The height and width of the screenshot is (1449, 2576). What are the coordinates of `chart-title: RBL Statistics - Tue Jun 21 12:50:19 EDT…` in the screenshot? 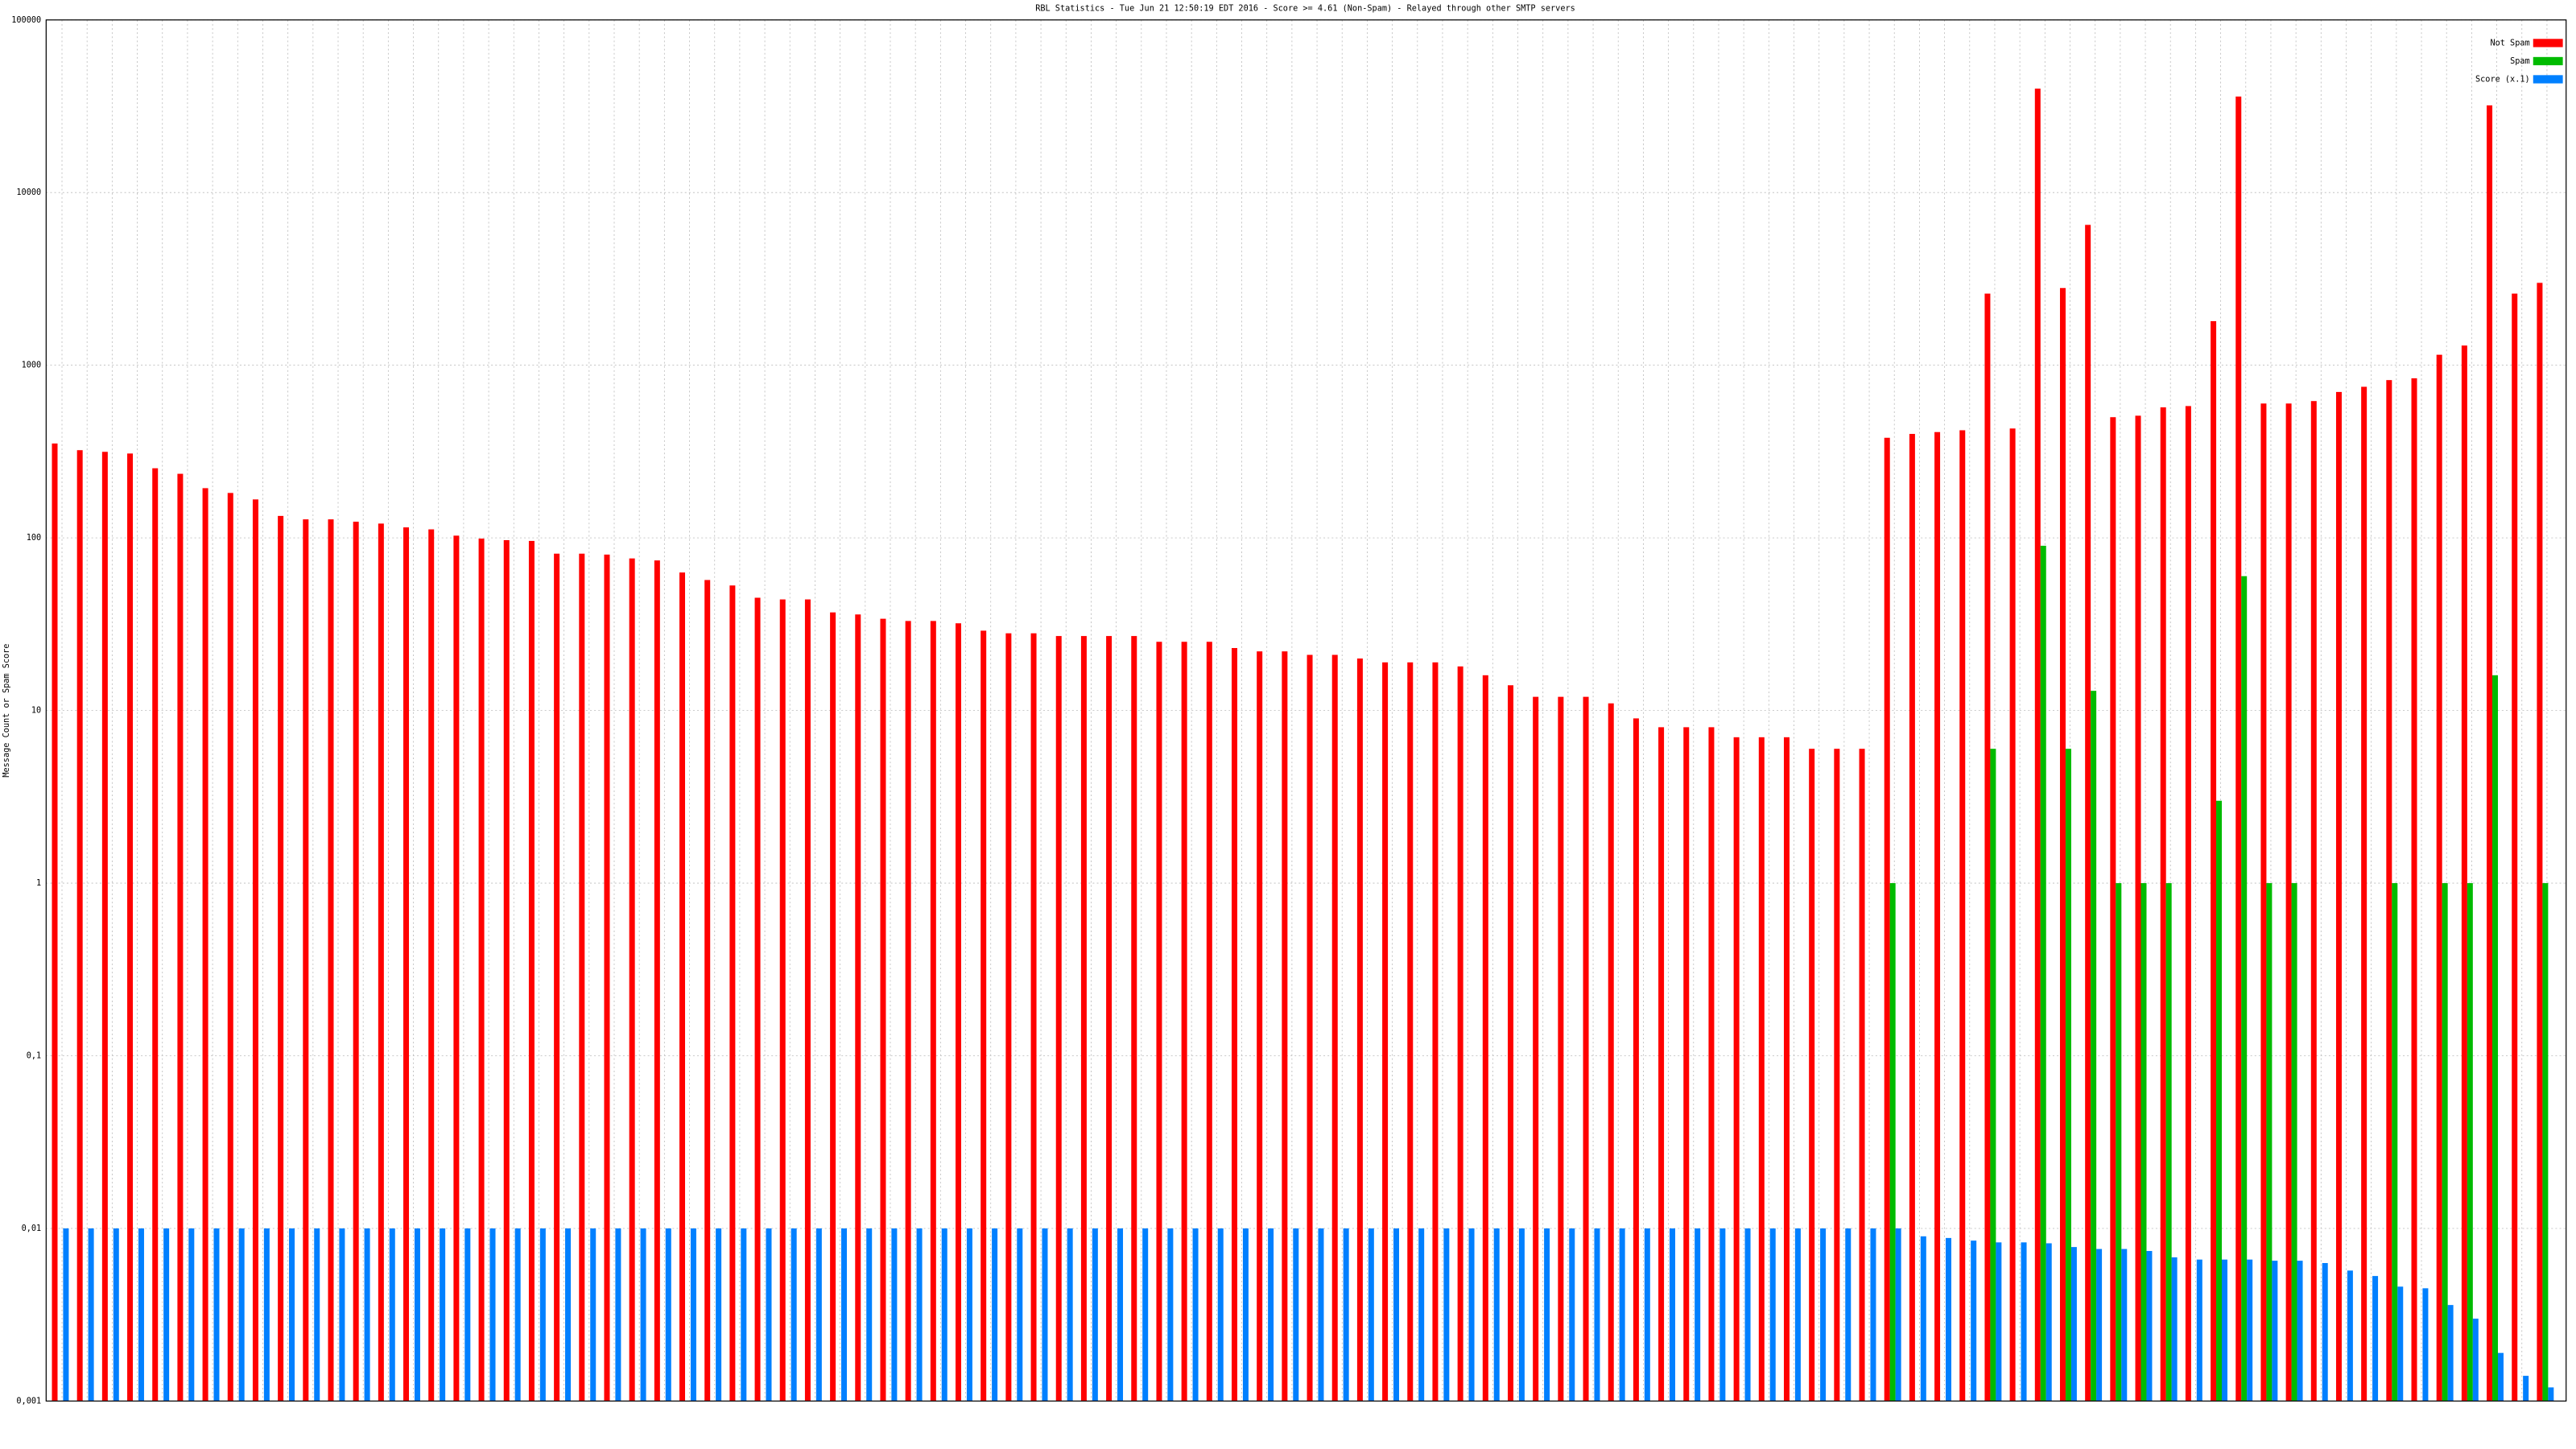 It's located at (1305, 8).